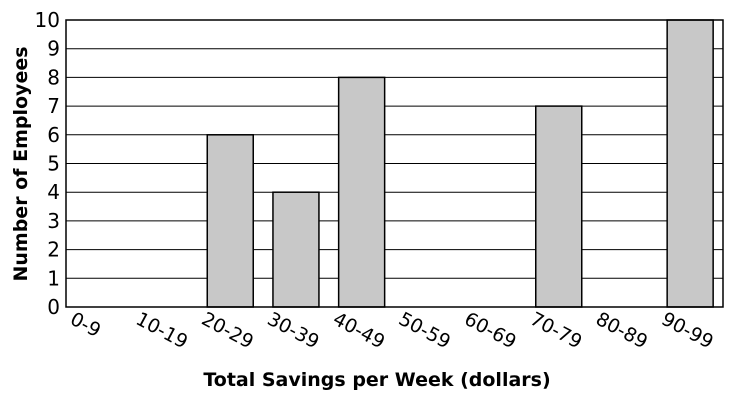 Image resolution: width=738 pixels, height=401 pixels. Describe the element at coordinates (293, 330) in the screenshot. I see `x-tick-label: 30-39` at that location.